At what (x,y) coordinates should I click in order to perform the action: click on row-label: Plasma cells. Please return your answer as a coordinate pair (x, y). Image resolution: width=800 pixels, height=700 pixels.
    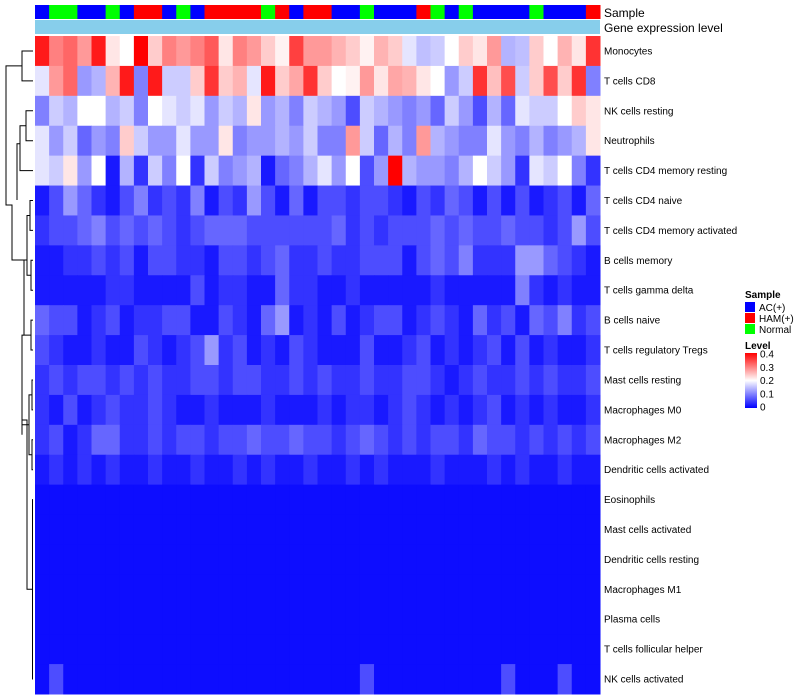
    Looking at the image, I should click on (632, 620).